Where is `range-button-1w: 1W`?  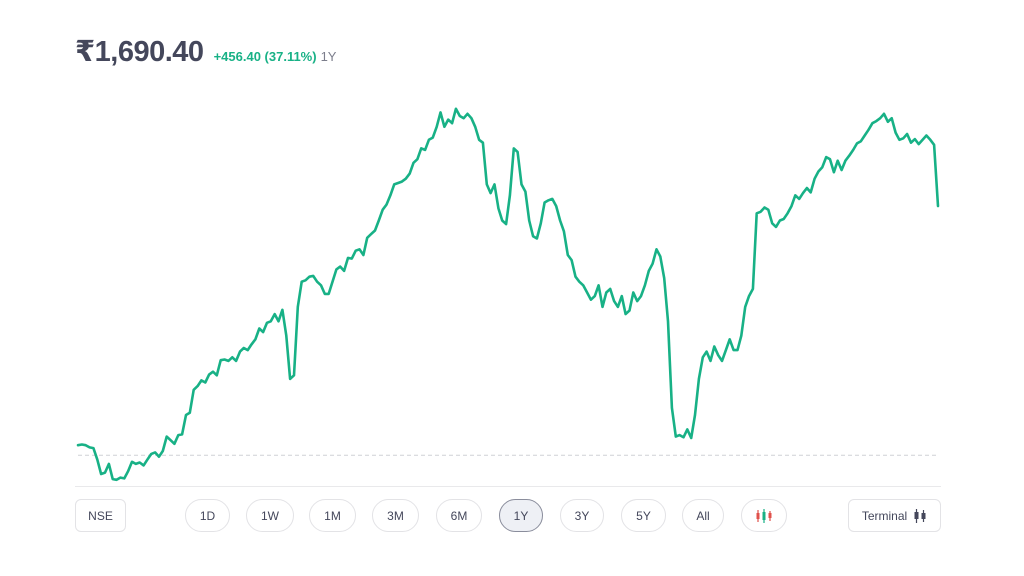
range-button-1w: 1W is located at coordinates (270, 515).